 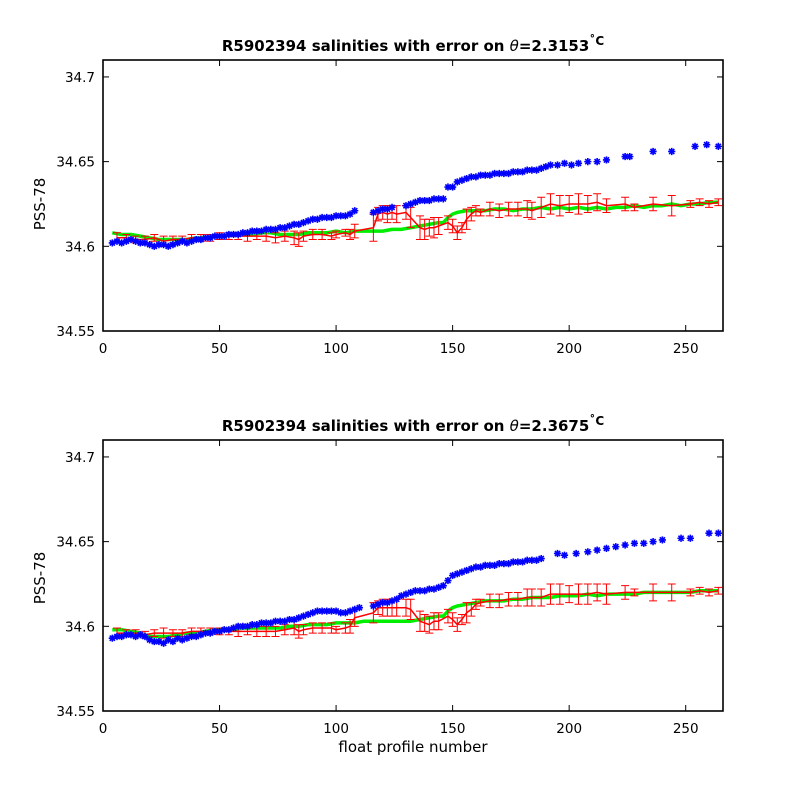 I want to click on x-tick-label: 0, so click(x=103, y=349).